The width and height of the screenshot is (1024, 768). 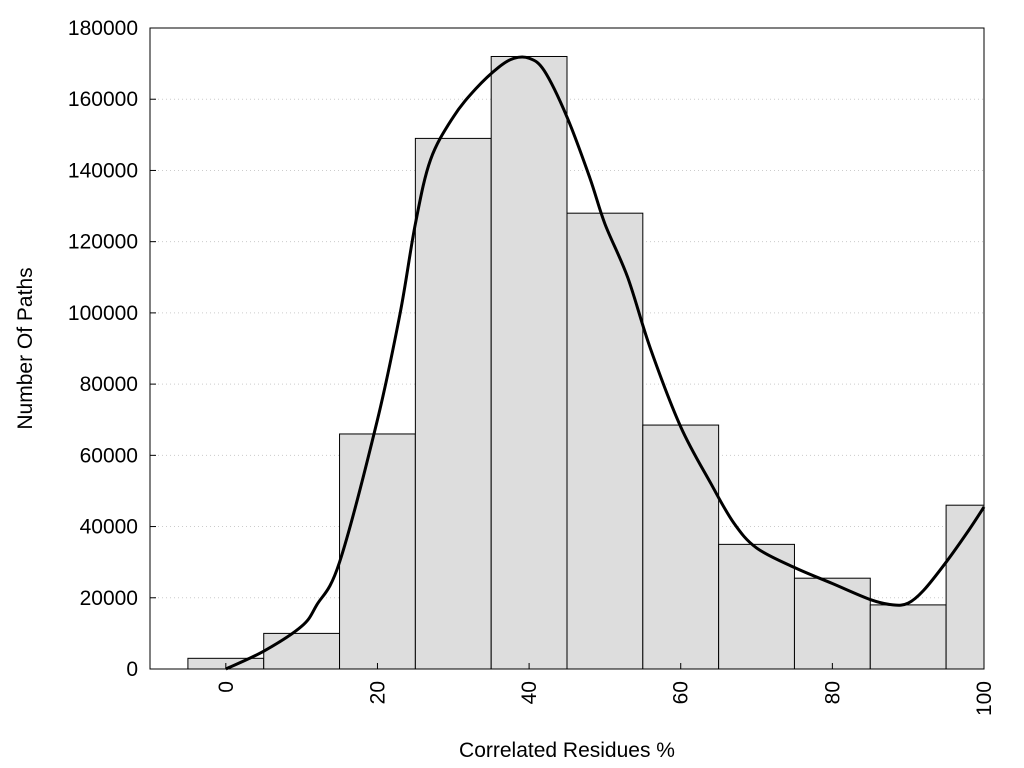 I want to click on x-tick-label: 80, so click(x=832, y=692).